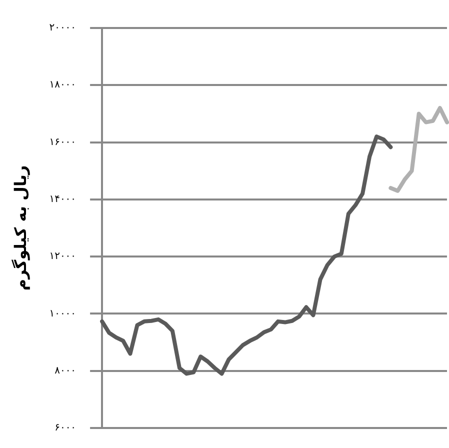  What do you see at coordinates (20, 228) in the screenshot?
I see `y-axis-title: ریال به کیلوگرم` at bounding box center [20, 228].